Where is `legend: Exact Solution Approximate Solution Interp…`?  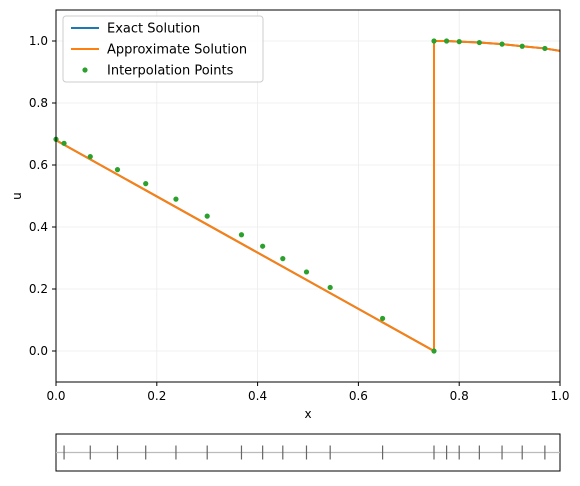
legend: Exact Solution Approximate Solution Interp… is located at coordinates (163, 49).